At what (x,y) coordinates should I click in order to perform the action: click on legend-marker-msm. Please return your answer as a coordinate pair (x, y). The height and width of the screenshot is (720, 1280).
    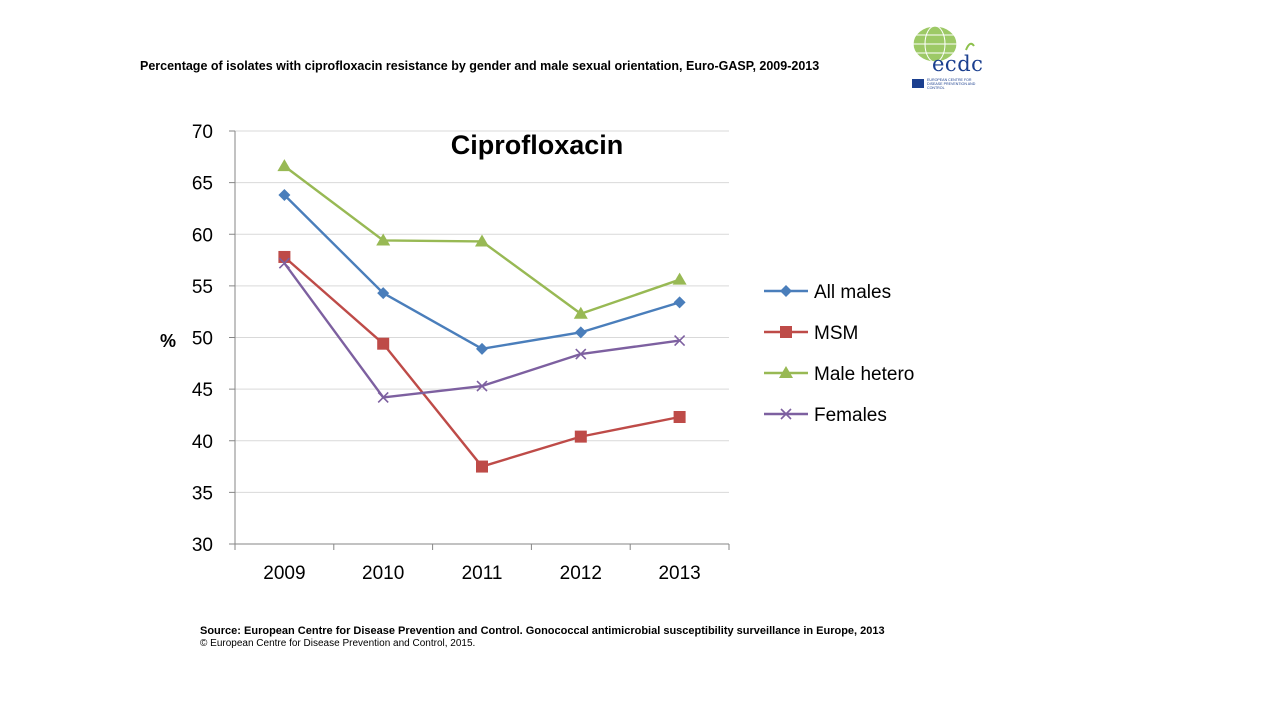
    Looking at the image, I should click on (786, 332).